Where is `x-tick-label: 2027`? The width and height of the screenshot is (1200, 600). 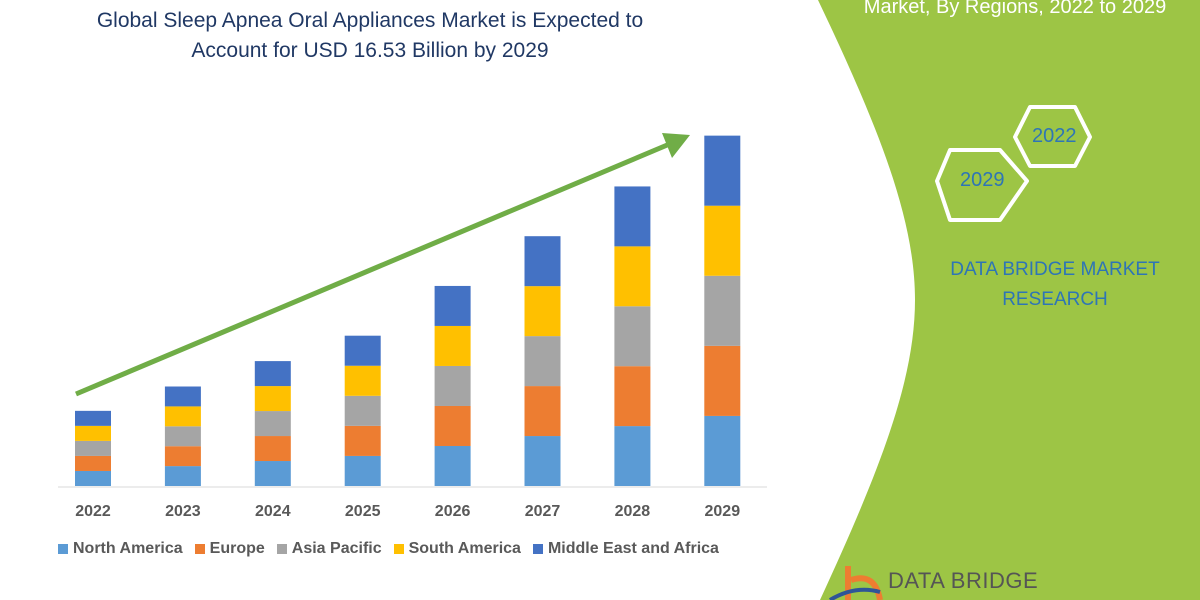
x-tick-label: 2027 is located at coordinates (542, 511).